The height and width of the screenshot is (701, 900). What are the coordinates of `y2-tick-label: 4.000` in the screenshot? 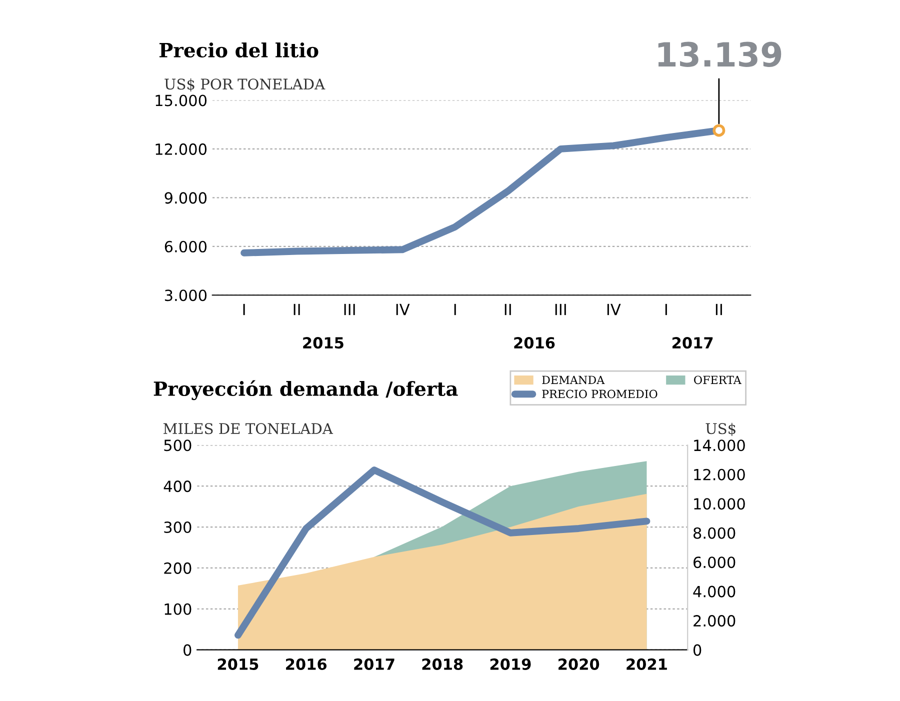 It's located at (714, 592).